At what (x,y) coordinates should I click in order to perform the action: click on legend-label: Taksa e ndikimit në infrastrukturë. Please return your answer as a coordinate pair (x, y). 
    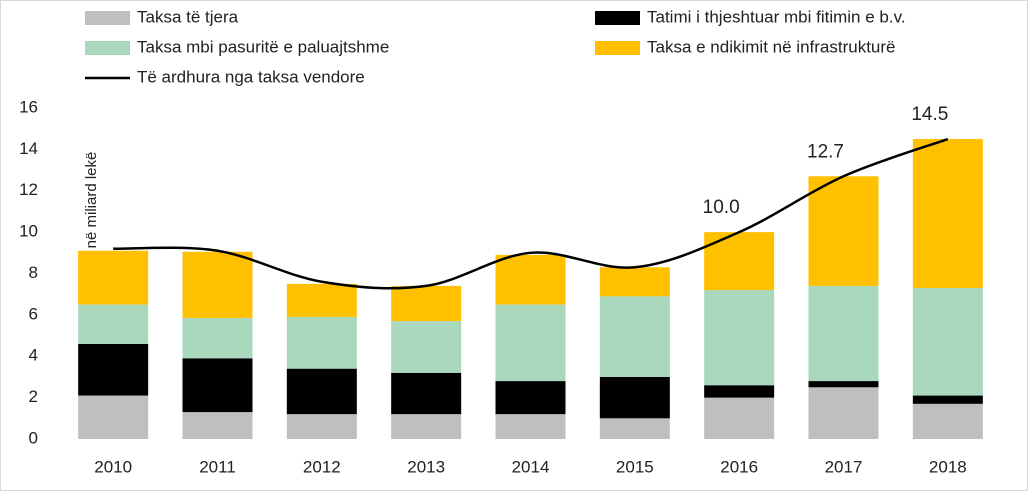
    Looking at the image, I should click on (771, 46).